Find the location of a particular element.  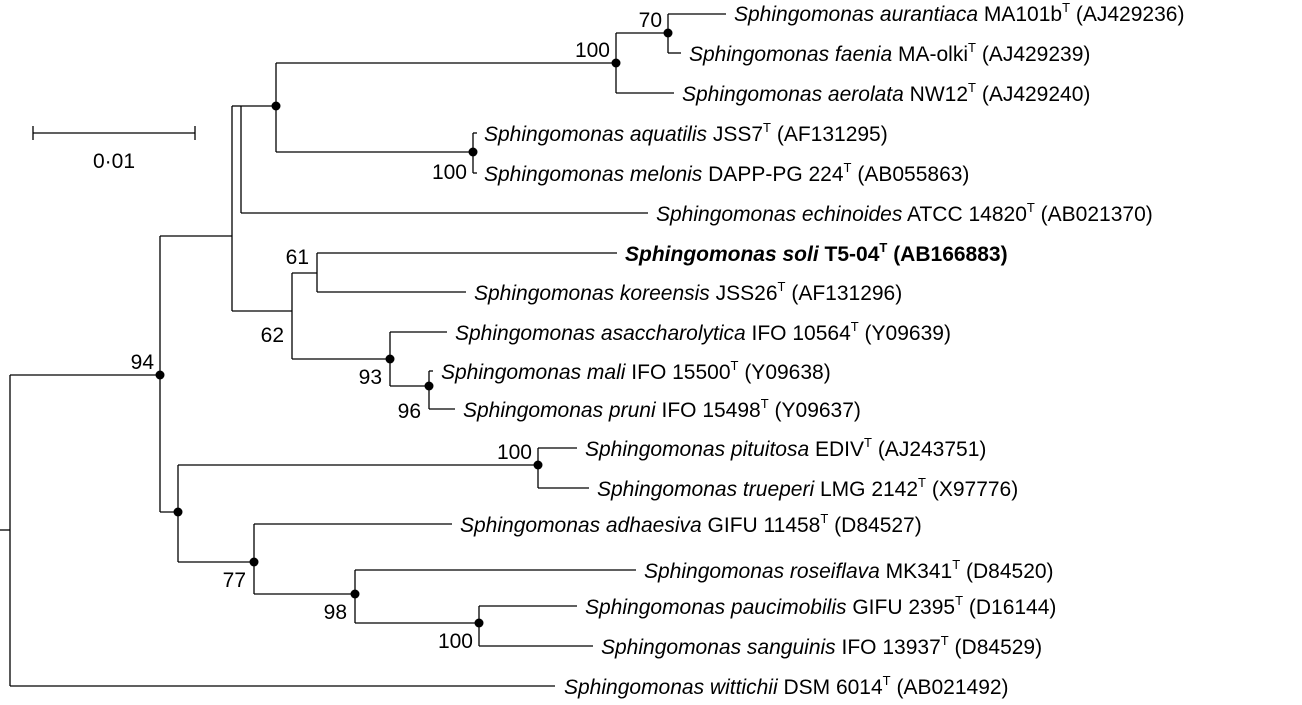

bootstrap-value: 62 is located at coordinates (272, 335).